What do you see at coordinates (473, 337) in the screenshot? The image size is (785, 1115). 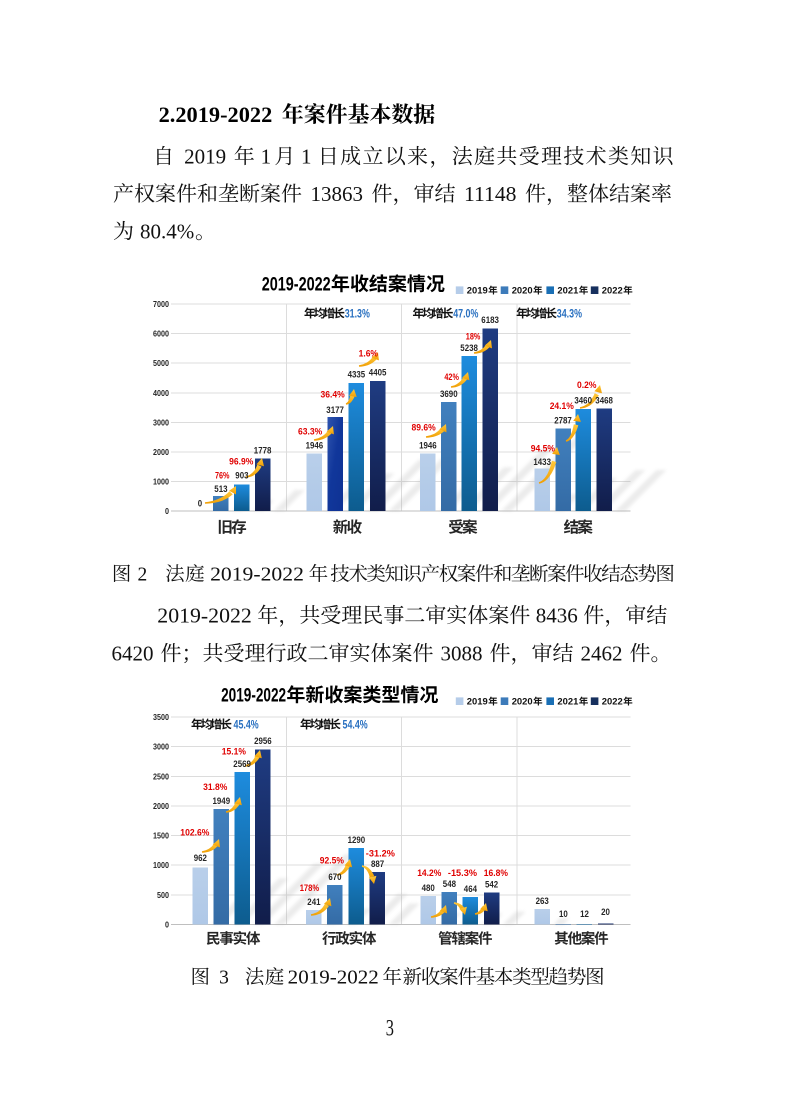 I see `svg-text: 18%` at bounding box center [473, 337].